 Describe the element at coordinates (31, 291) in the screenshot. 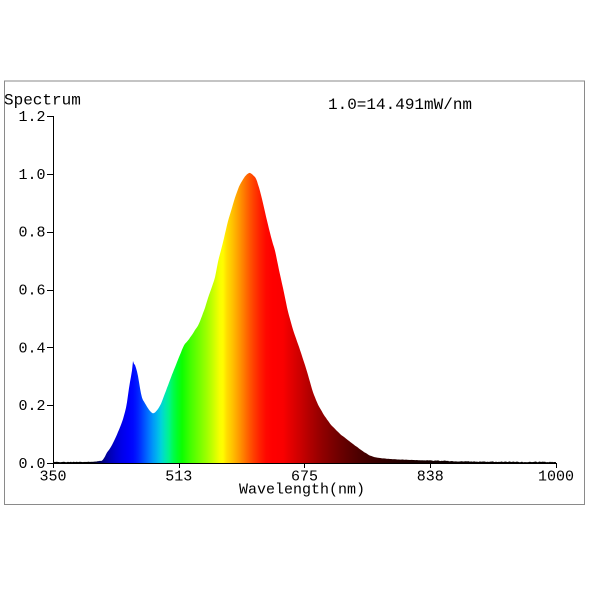

I see `svg-text: 0.6` at that location.